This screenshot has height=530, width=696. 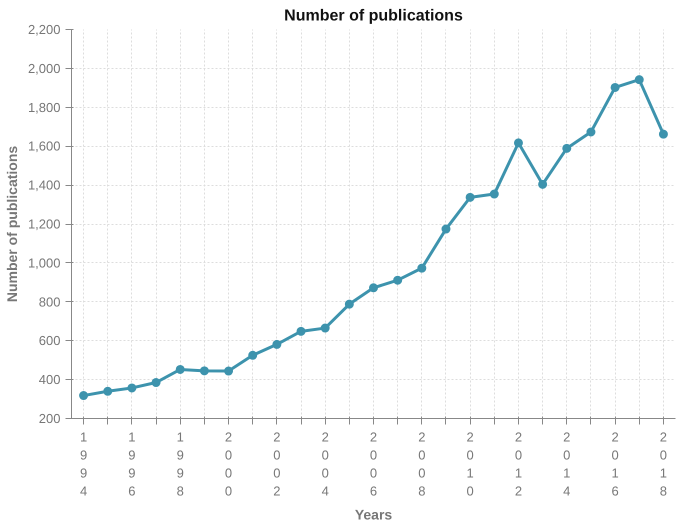 I want to click on y-tick-label: 400, so click(x=49, y=380).